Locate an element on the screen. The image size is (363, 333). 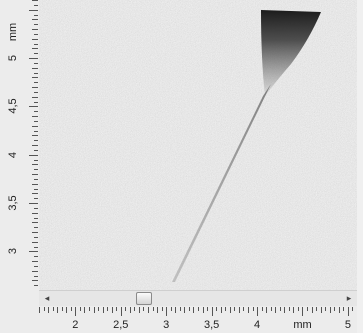
horizontal-ruler-label: 4 is located at coordinates (257, 325).